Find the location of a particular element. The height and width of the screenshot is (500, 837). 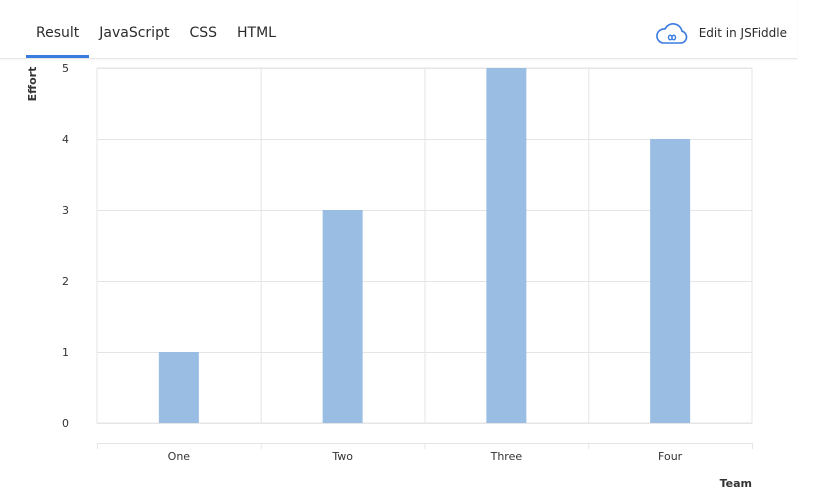

y-tick-label: 3 is located at coordinates (65, 210).